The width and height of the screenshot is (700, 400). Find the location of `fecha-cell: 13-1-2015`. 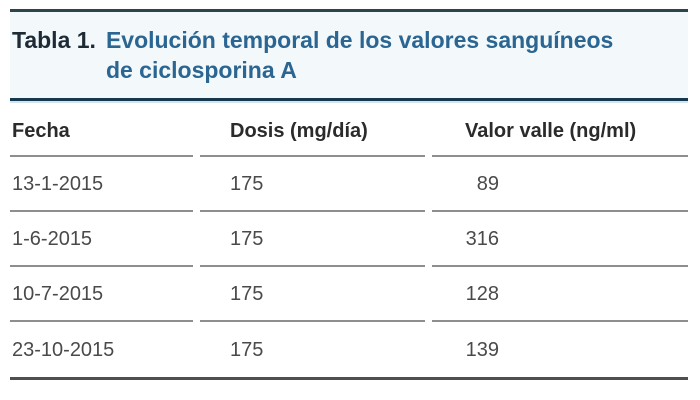

fecha-cell: 13-1-2015 is located at coordinates (101, 184).